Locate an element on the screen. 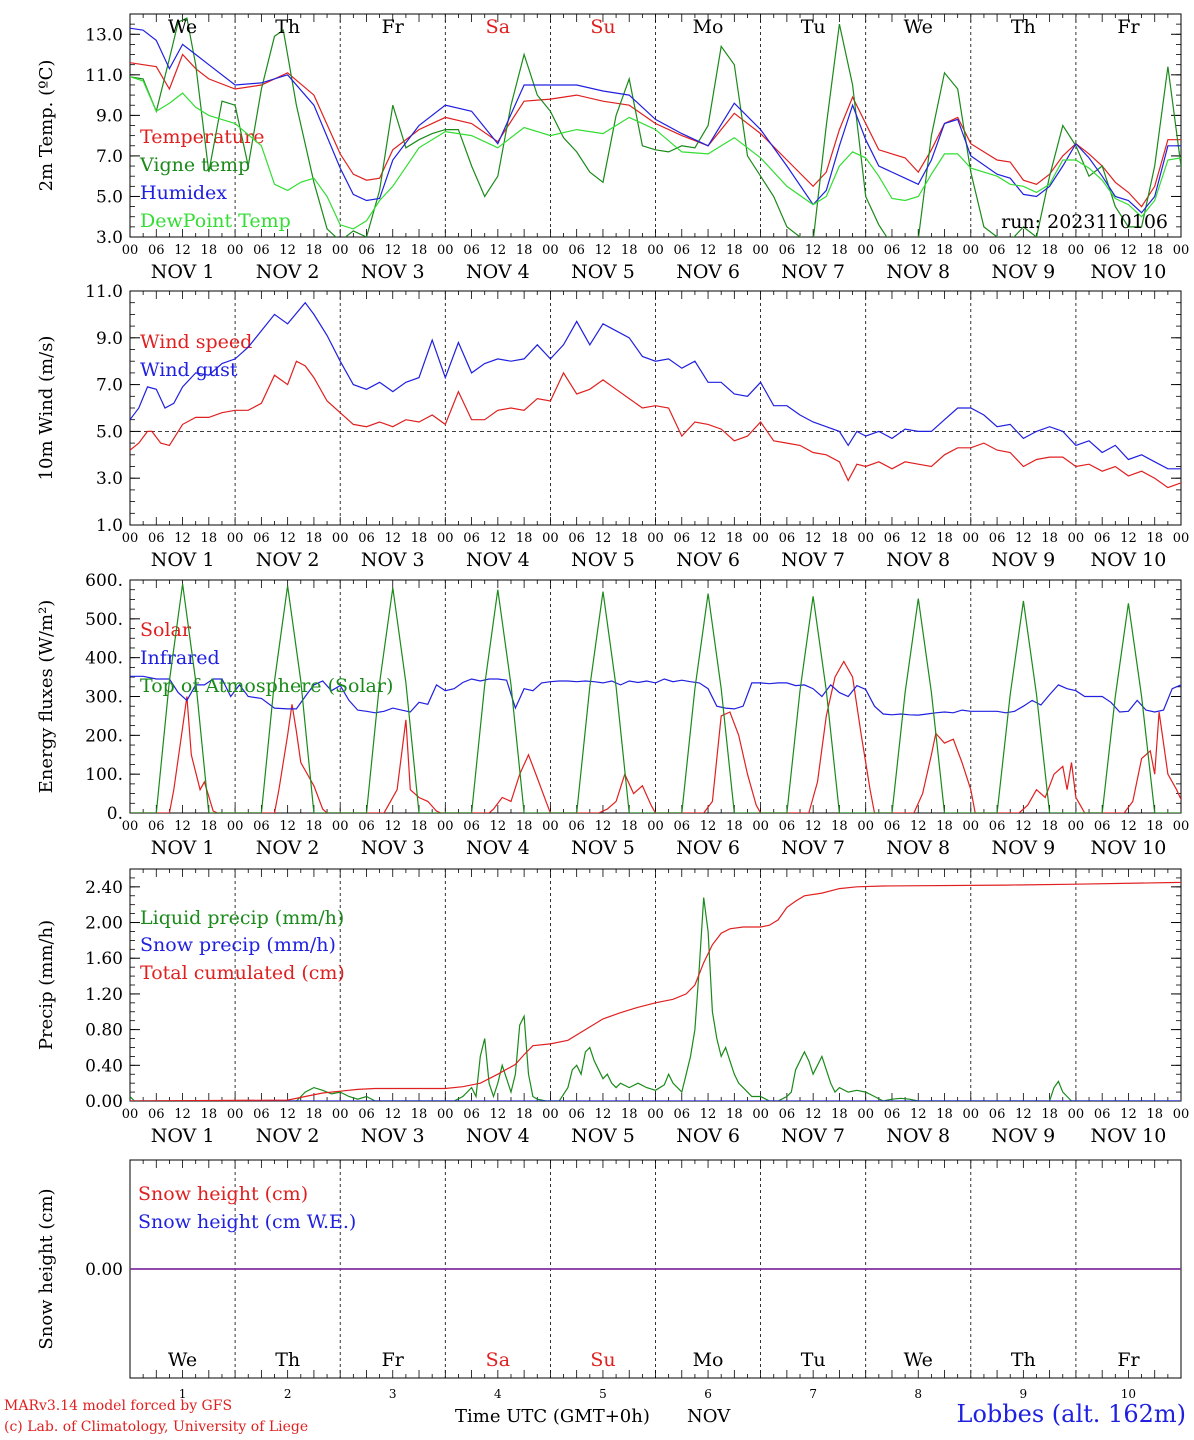 The height and width of the screenshot is (1440, 1194). series-line-total-cumulated-cm- is located at coordinates (655, 991).